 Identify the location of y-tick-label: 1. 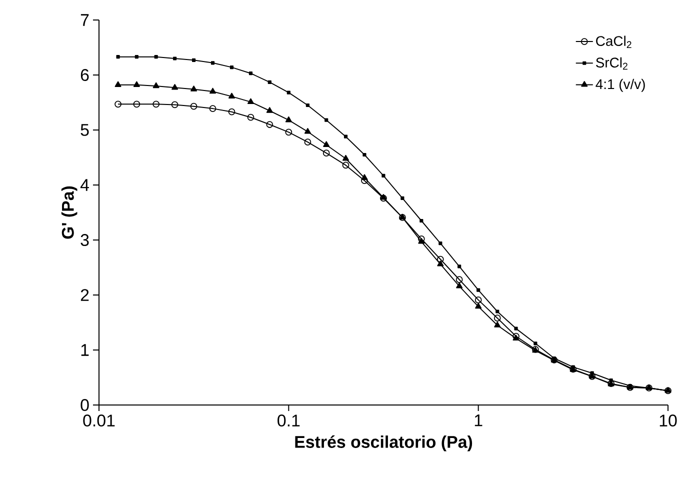
(85, 350).